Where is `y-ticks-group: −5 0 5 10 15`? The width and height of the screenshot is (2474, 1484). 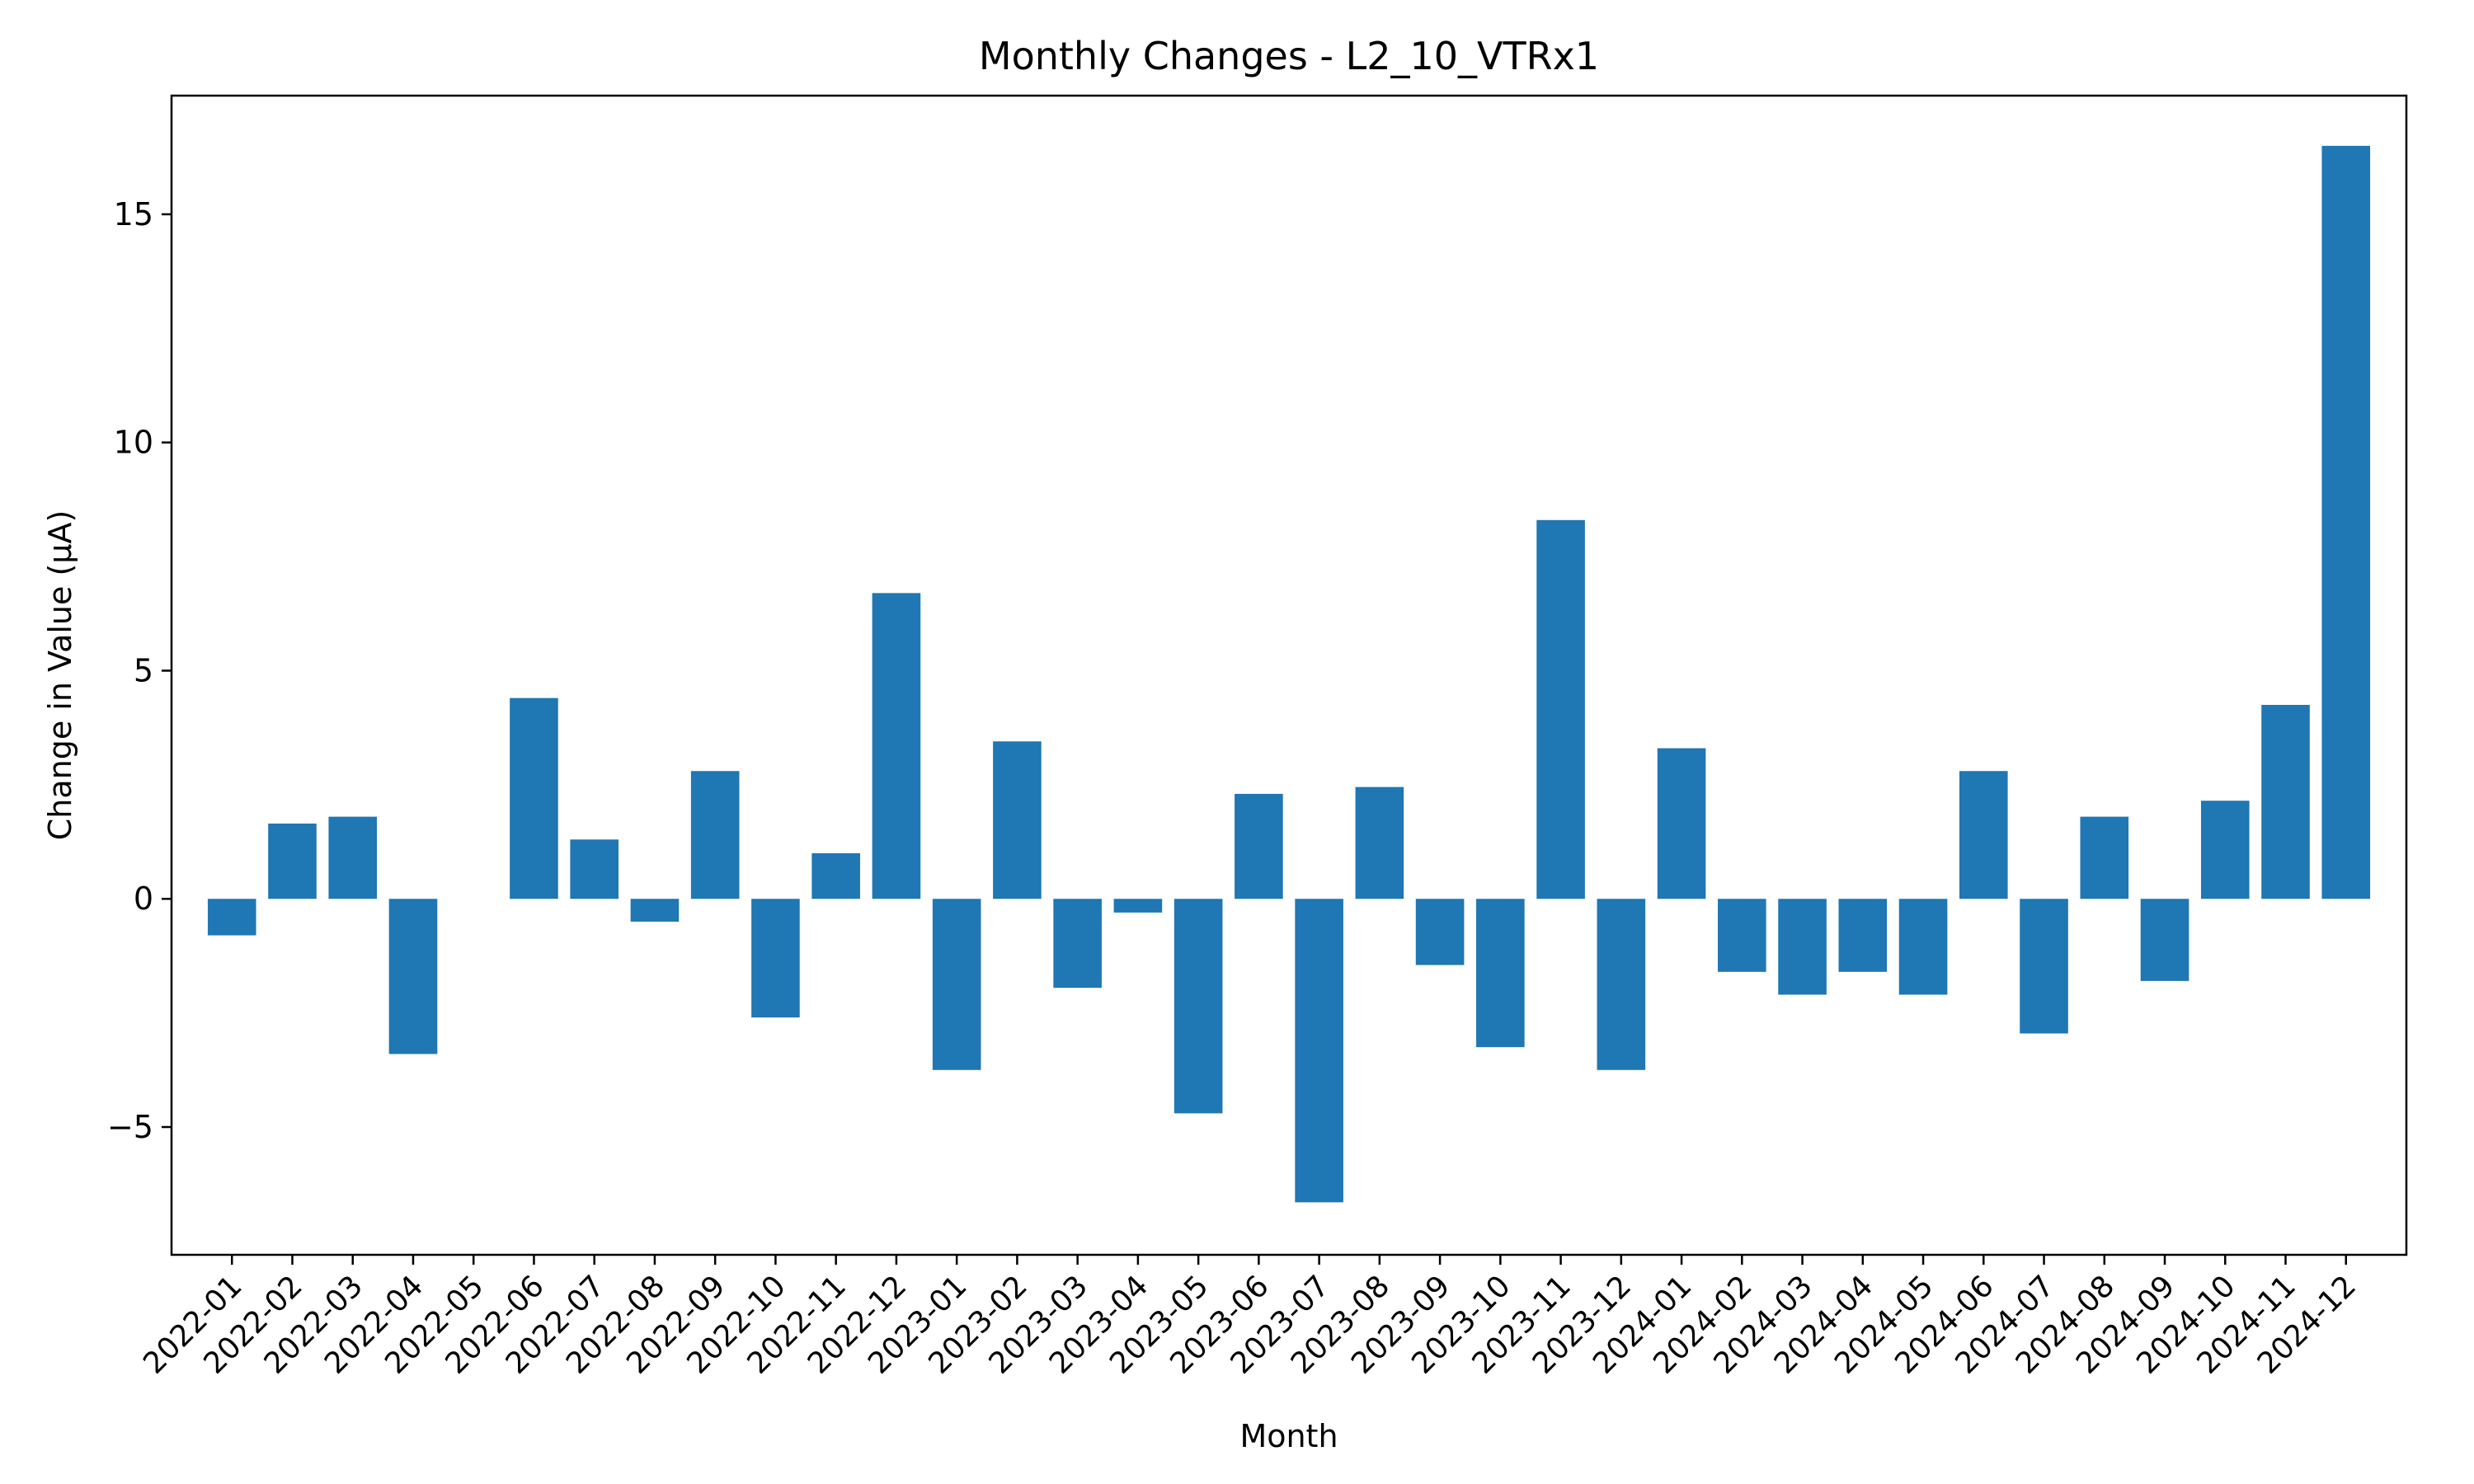
y-ticks-group: −5 0 5 10 15 is located at coordinates (139, 670).